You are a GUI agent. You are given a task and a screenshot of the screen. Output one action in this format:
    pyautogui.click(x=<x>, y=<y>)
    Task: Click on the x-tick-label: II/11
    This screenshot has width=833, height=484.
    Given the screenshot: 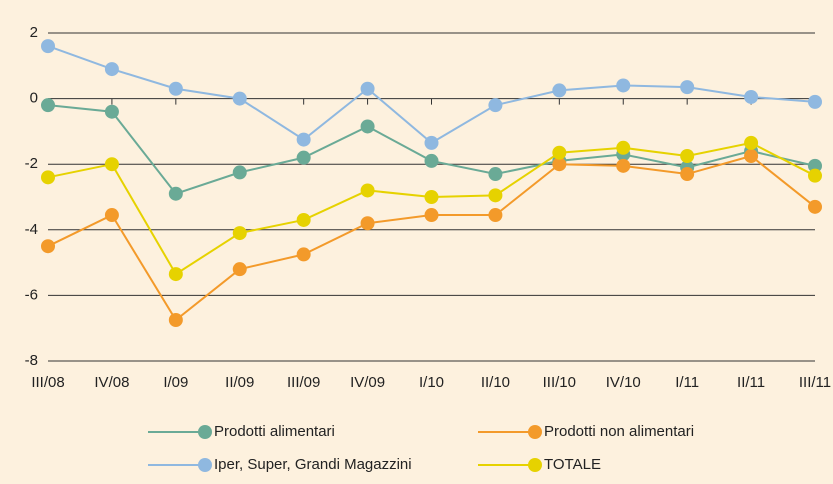 What is the action you would take?
    pyautogui.click(x=751, y=382)
    